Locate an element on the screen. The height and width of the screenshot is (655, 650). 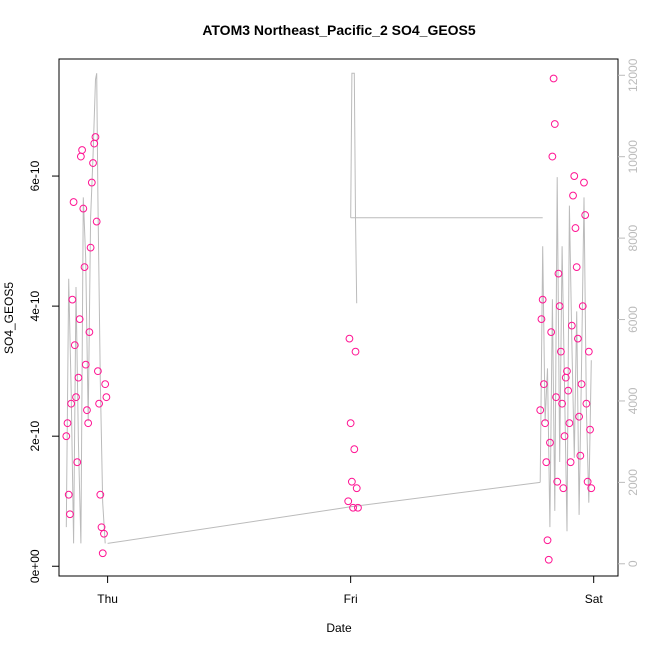
y2-tick-label: 6000 is located at coordinates (633, 319).